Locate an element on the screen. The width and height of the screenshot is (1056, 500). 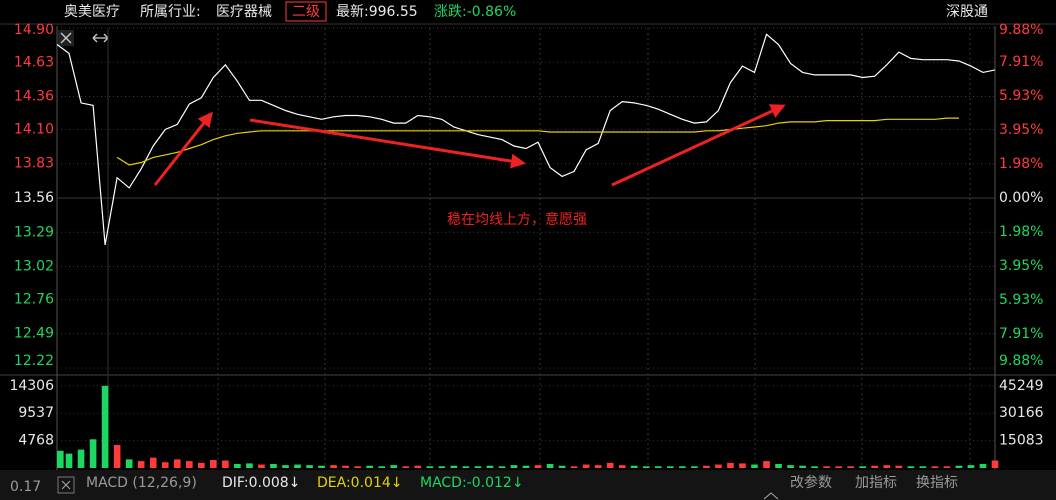
level-box is located at coordinates (306, 11).